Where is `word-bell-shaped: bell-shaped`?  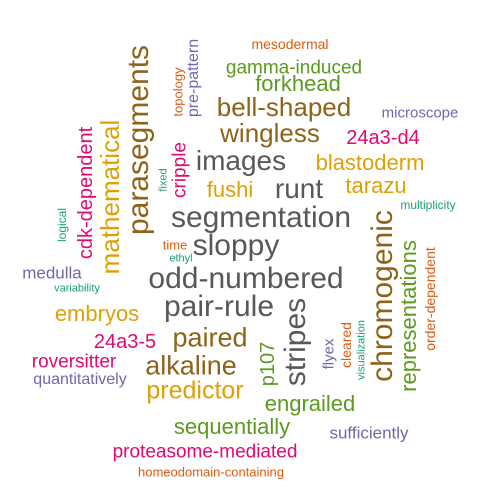 word-bell-shaped: bell-shaped is located at coordinates (284, 107).